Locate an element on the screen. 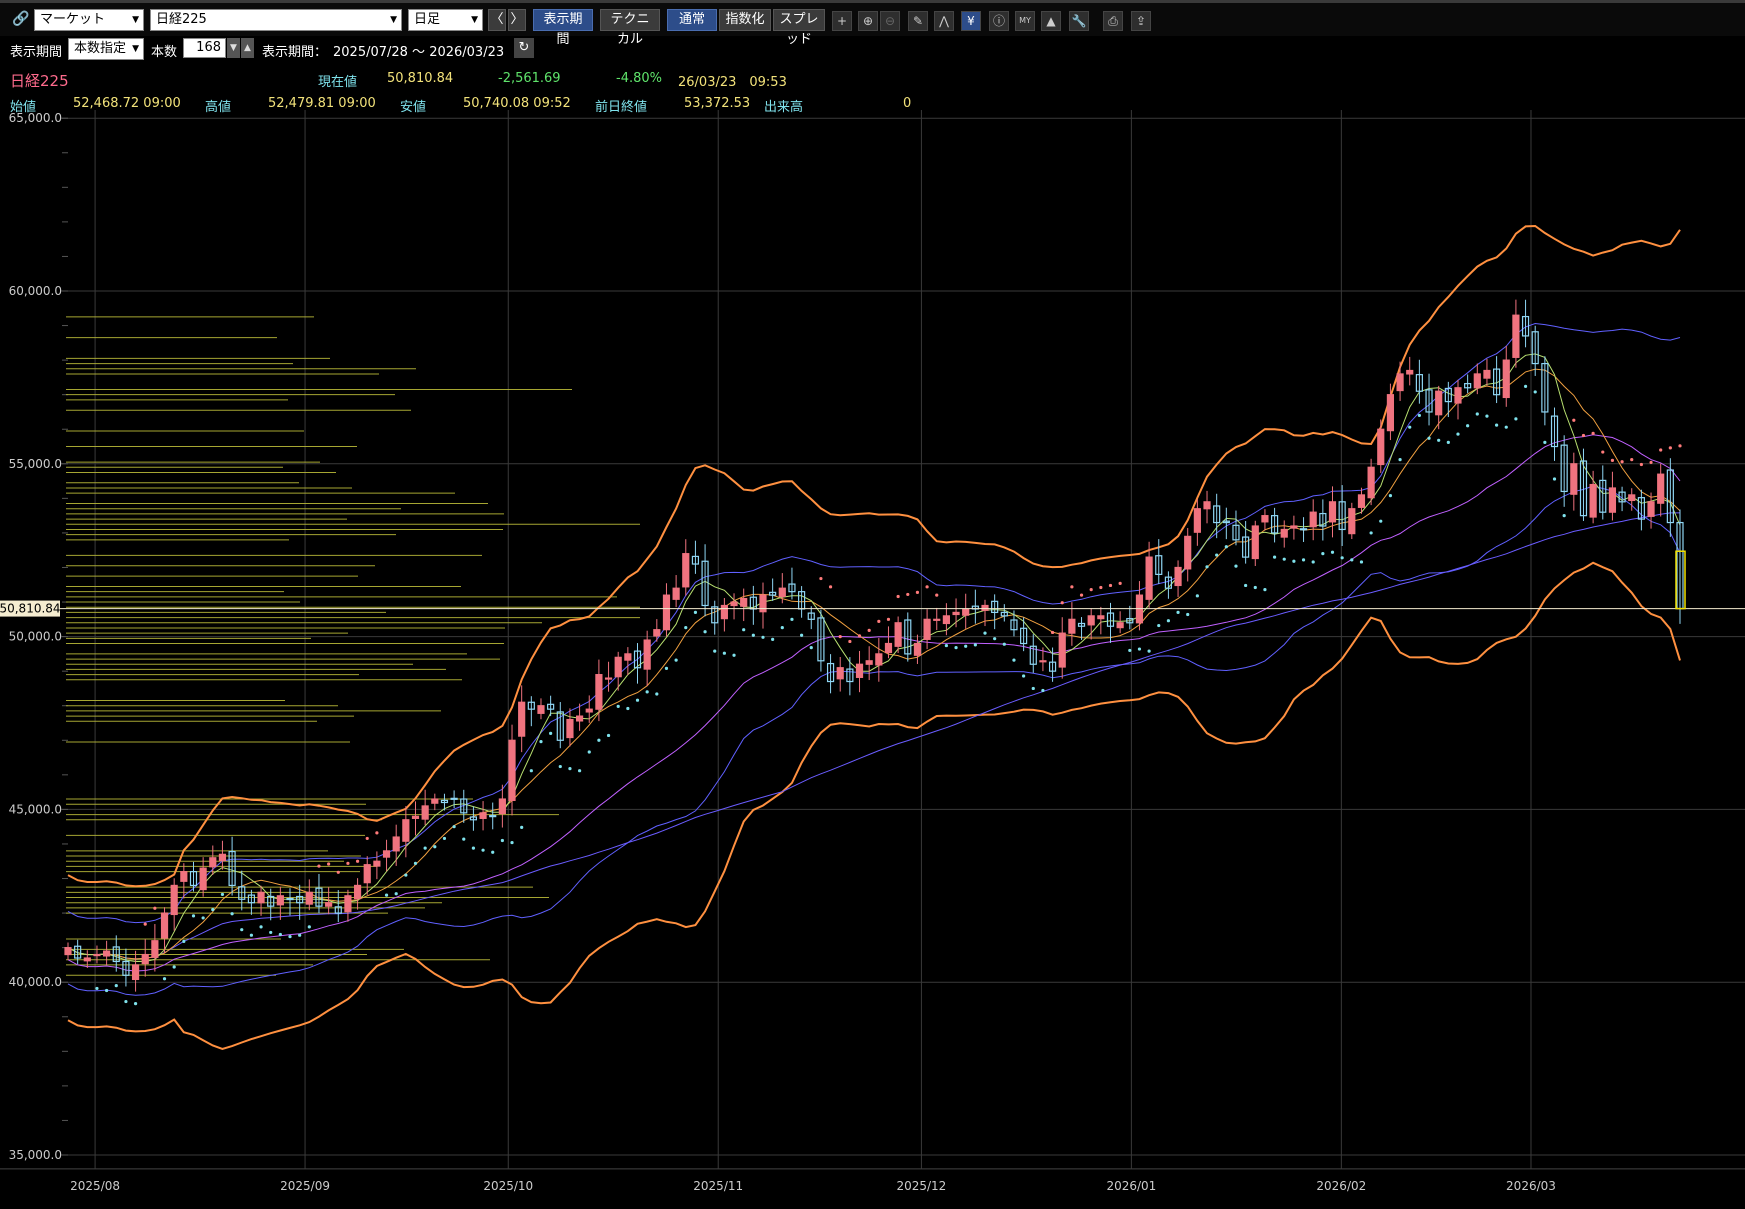 This screenshot has width=1745, height=1209. export-icon: ⇪ is located at coordinates (1141, 21).